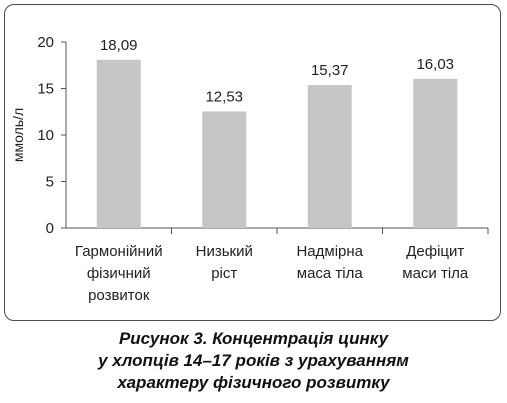 This screenshot has height=403, width=507. I want to click on caption-line-2: у хлопців 14–17 років з урахуванням, so click(253, 360).